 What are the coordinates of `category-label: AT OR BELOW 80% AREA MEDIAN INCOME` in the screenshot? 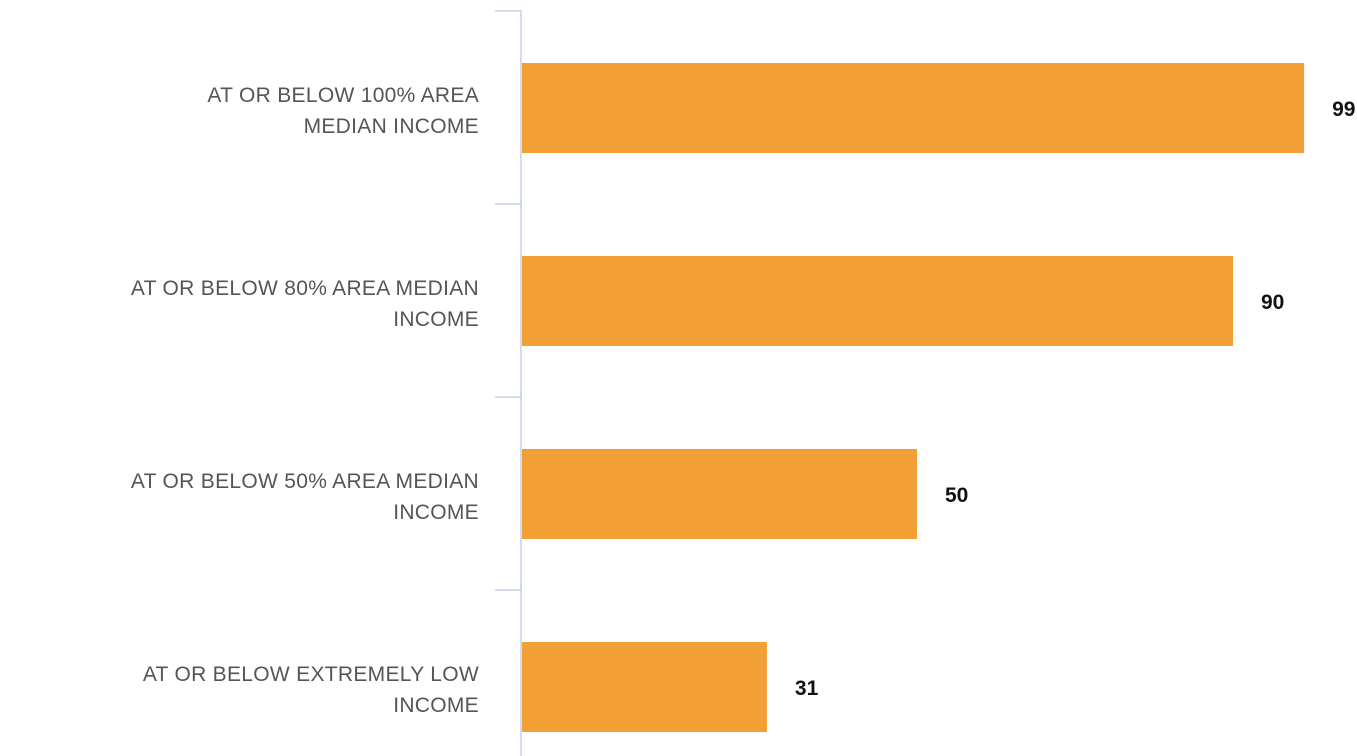 It's located at (305, 304).